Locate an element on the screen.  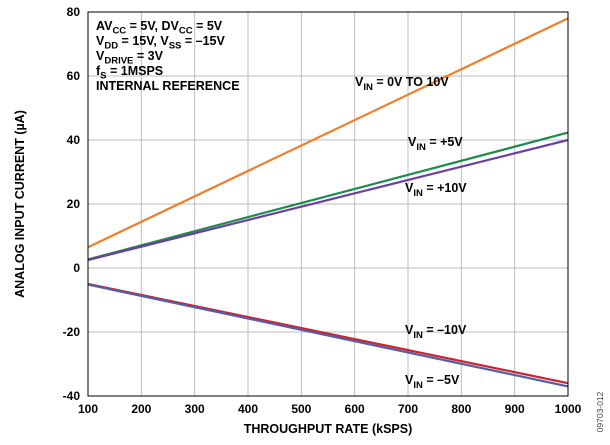
series-label: VIN = +10V is located at coordinates (436, 190).